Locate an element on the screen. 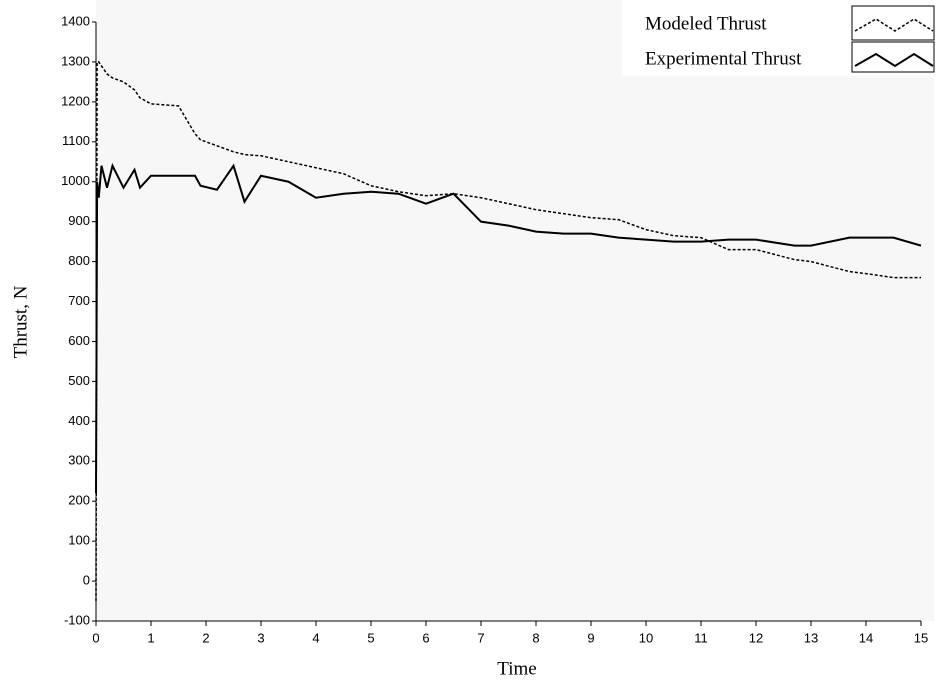 The image size is (939, 684). y-tick-label: 100 is located at coordinates (79, 540).